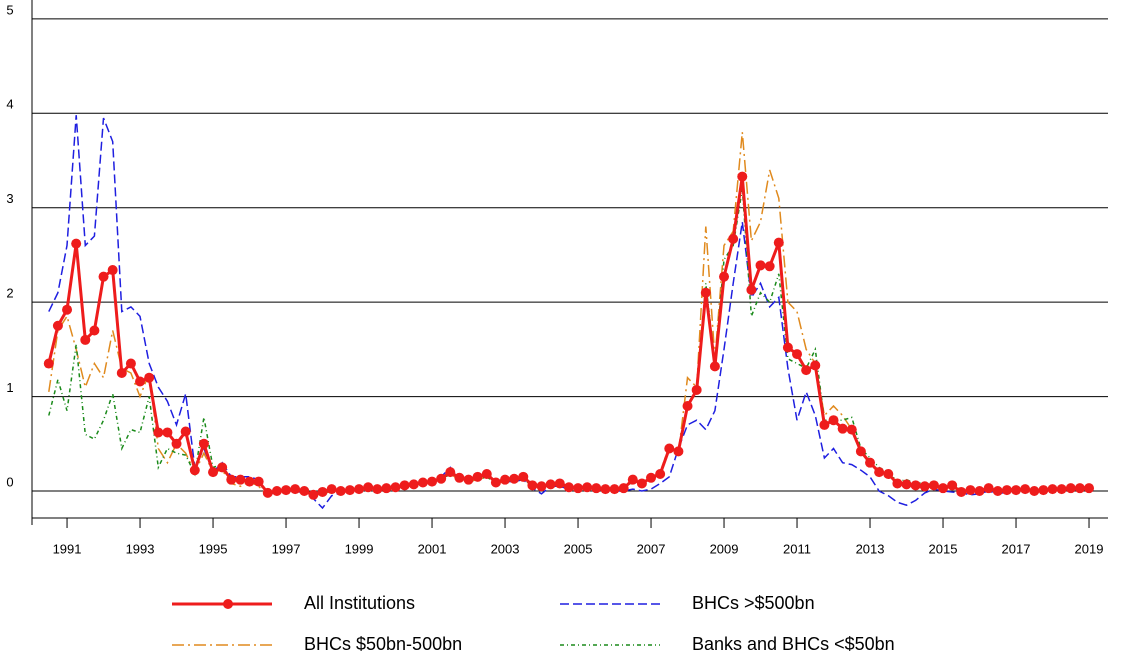 The width and height of the screenshot is (1130, 660). Describe the element at coordinates (140, 548) in the screenshot. I see `x-tick-label: 1993` at that location.